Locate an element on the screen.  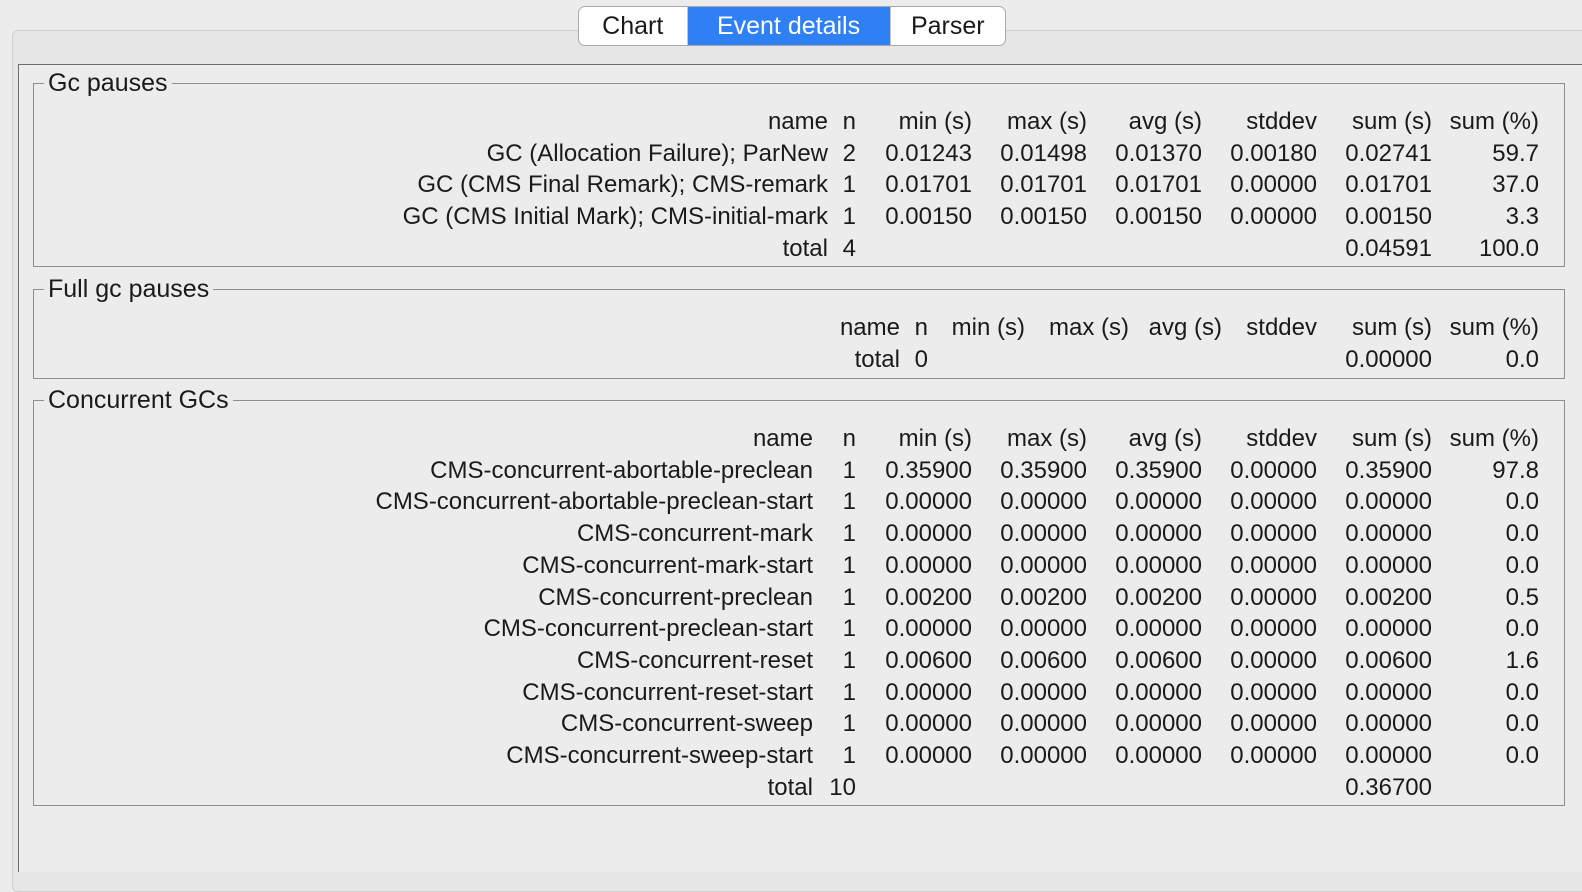
tab-event-details: Event details is located at coordinates (788, 26).